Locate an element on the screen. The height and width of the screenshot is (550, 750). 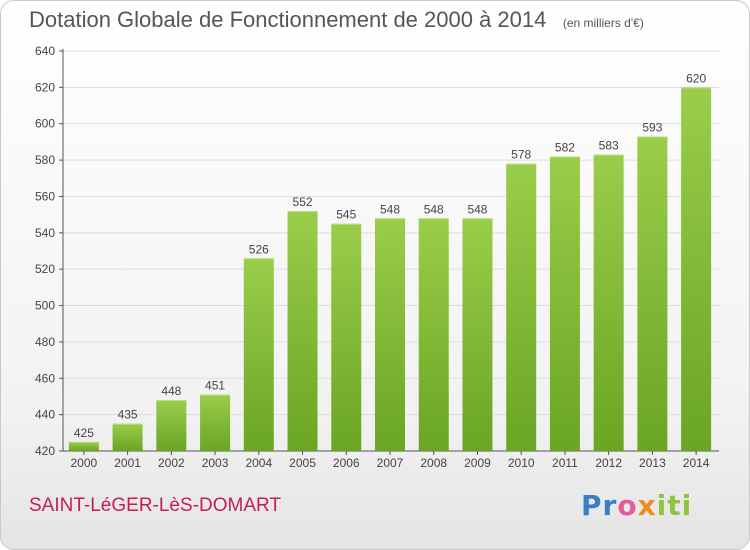
bar-2005 is located at coordinates (302, 331).